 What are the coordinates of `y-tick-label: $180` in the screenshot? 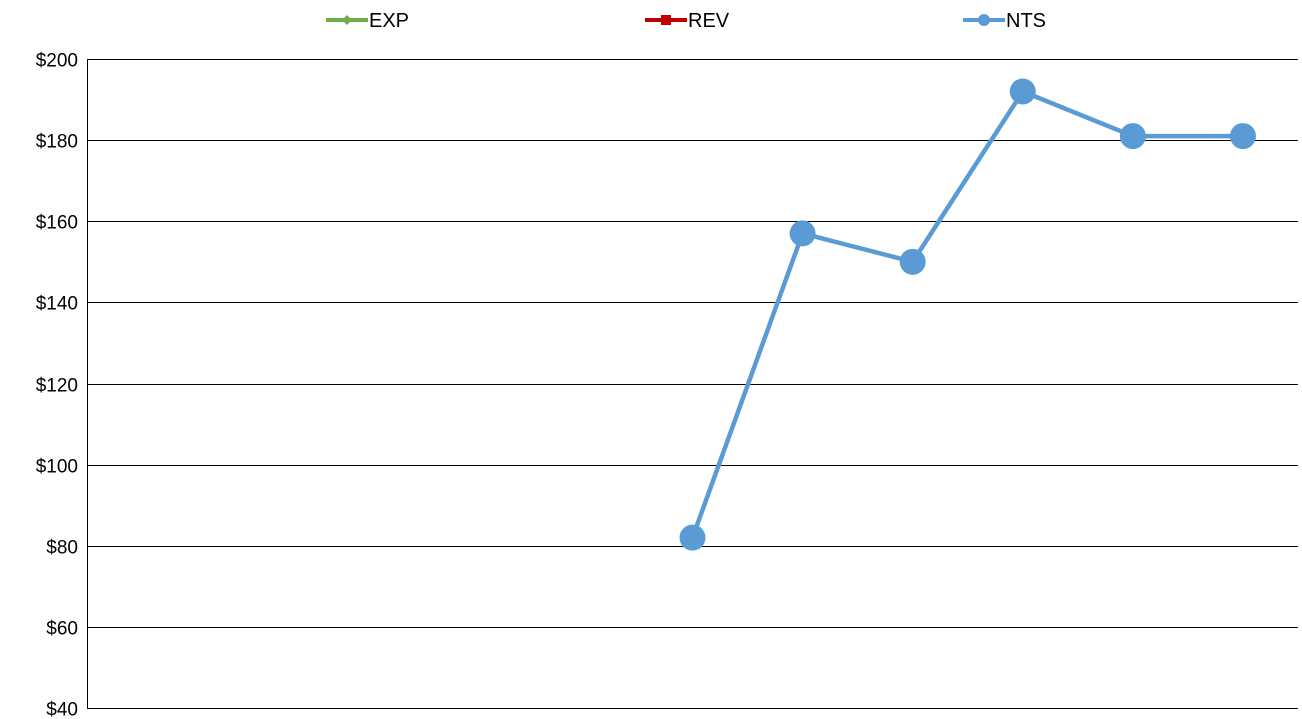 It's located at (57, 142).